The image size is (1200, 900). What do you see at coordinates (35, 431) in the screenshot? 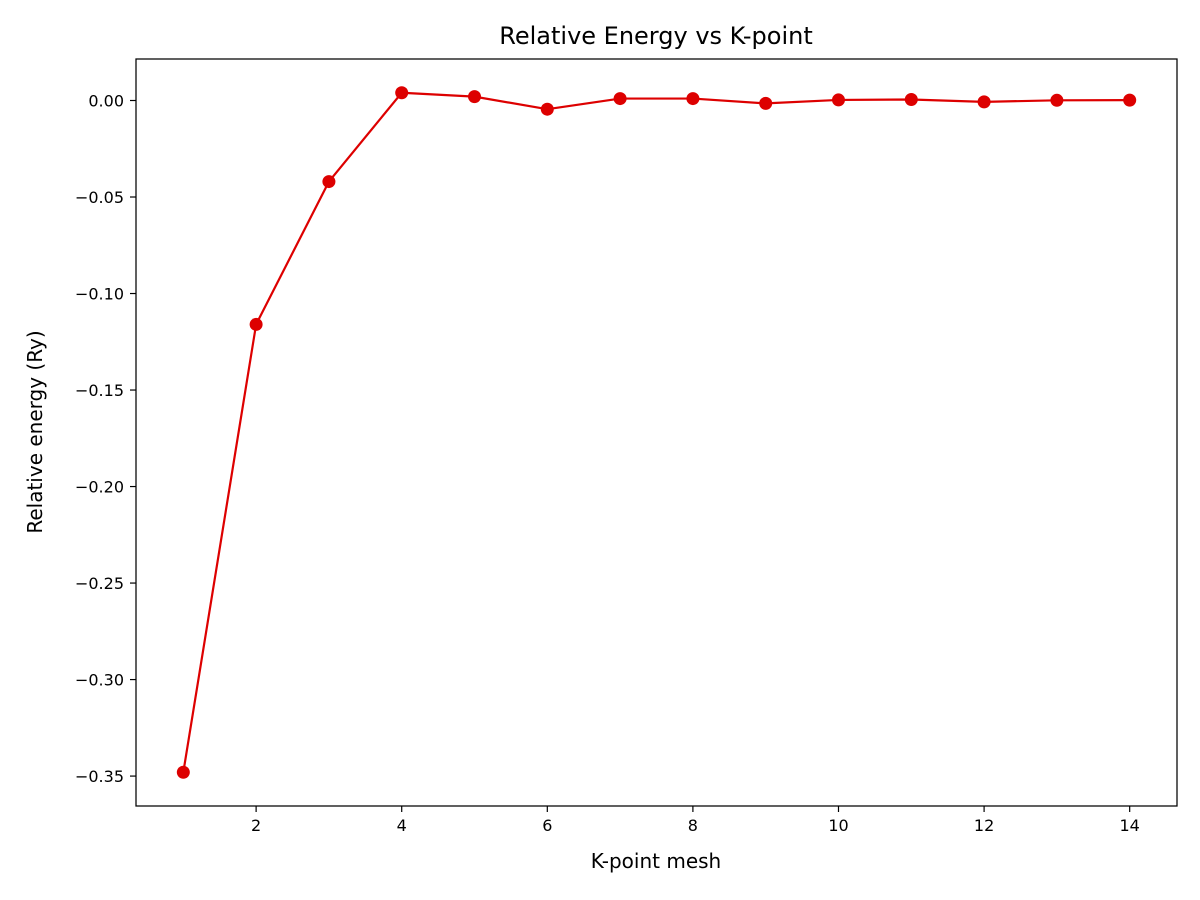
I see `y-axis-label: Relative energy (Ry)` at bounding box center [35, 431].